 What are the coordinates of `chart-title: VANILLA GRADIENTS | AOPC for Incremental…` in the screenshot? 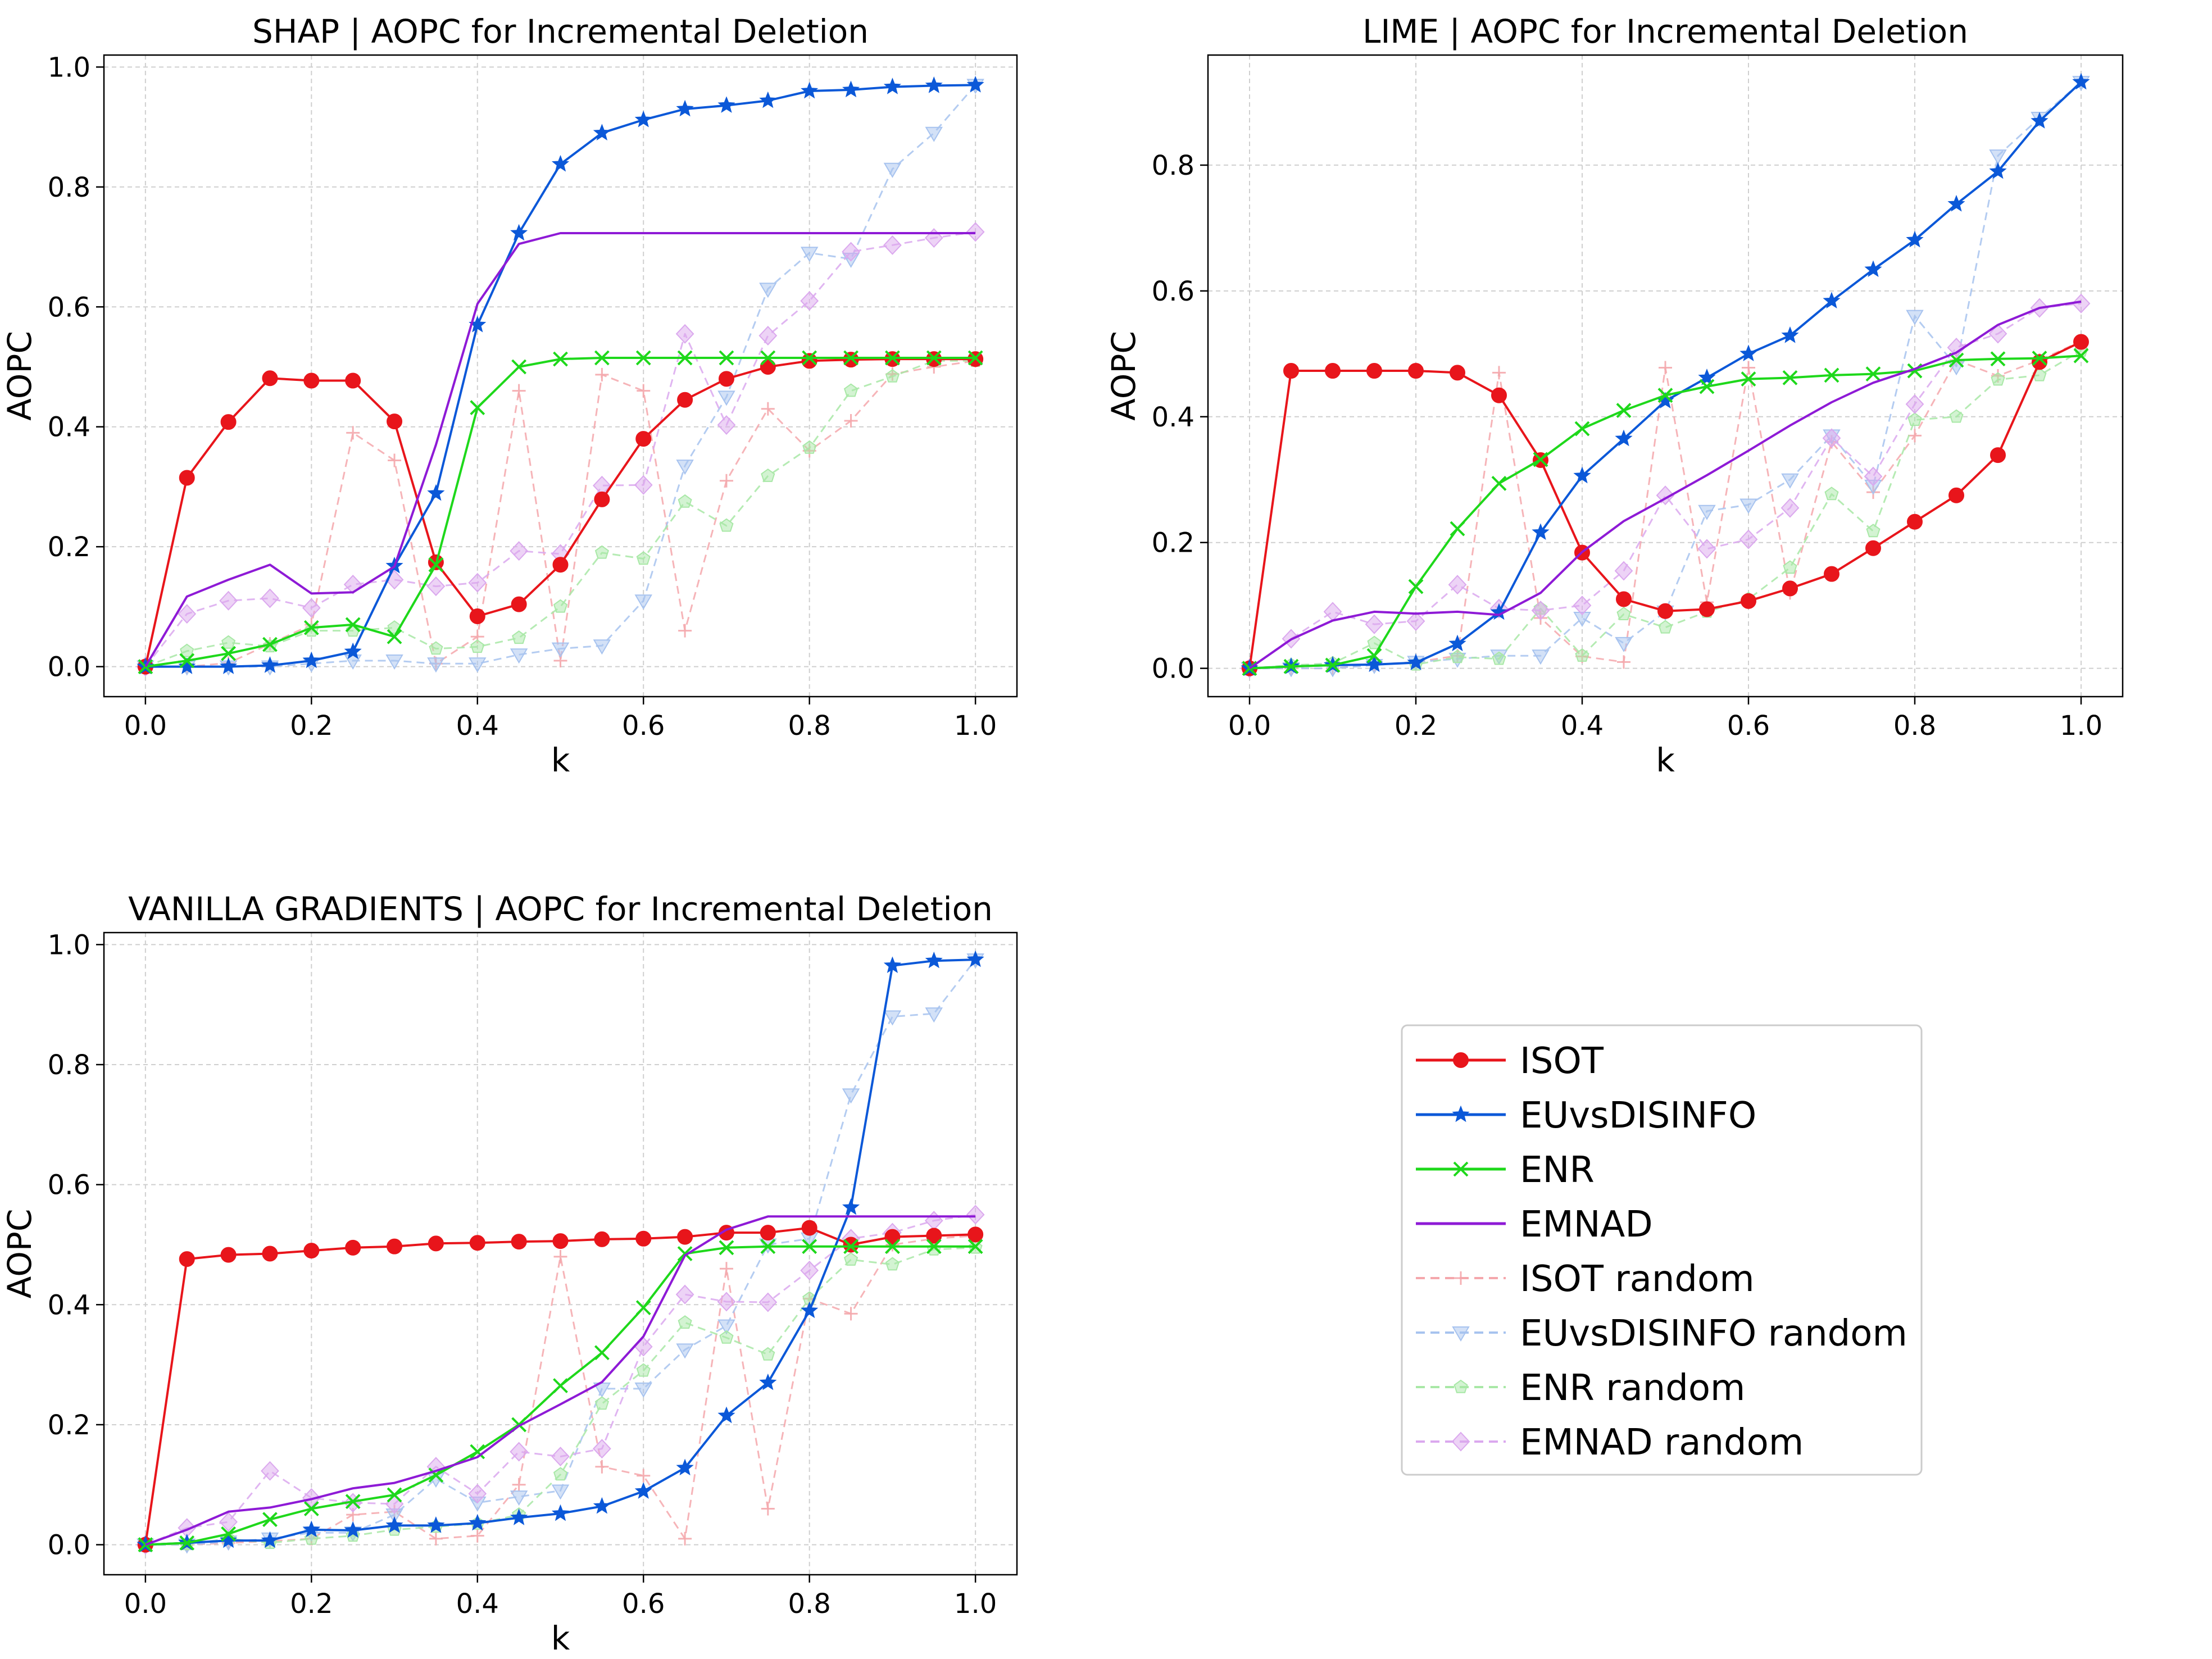 It's located at (560, 909).